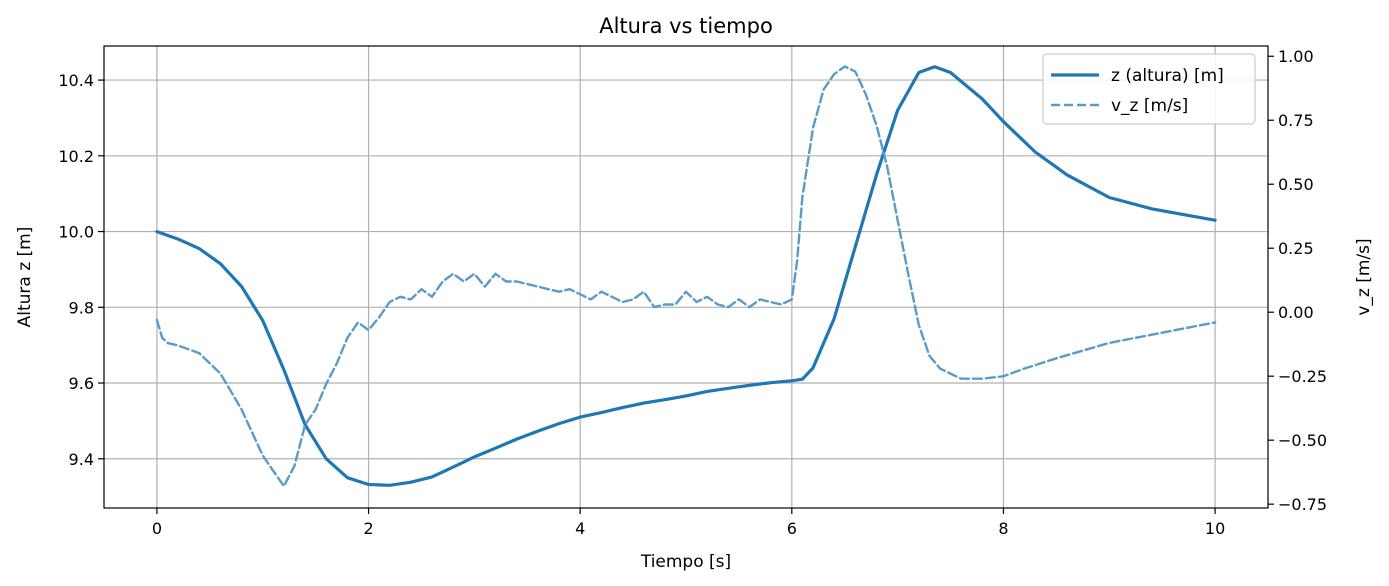 This screenshot has height=586, width=1389. What do you see at coordinates (76, 232) in the screenshot?
I see `y-left-tick-label: 10.0` at bounding box center [76, 232].